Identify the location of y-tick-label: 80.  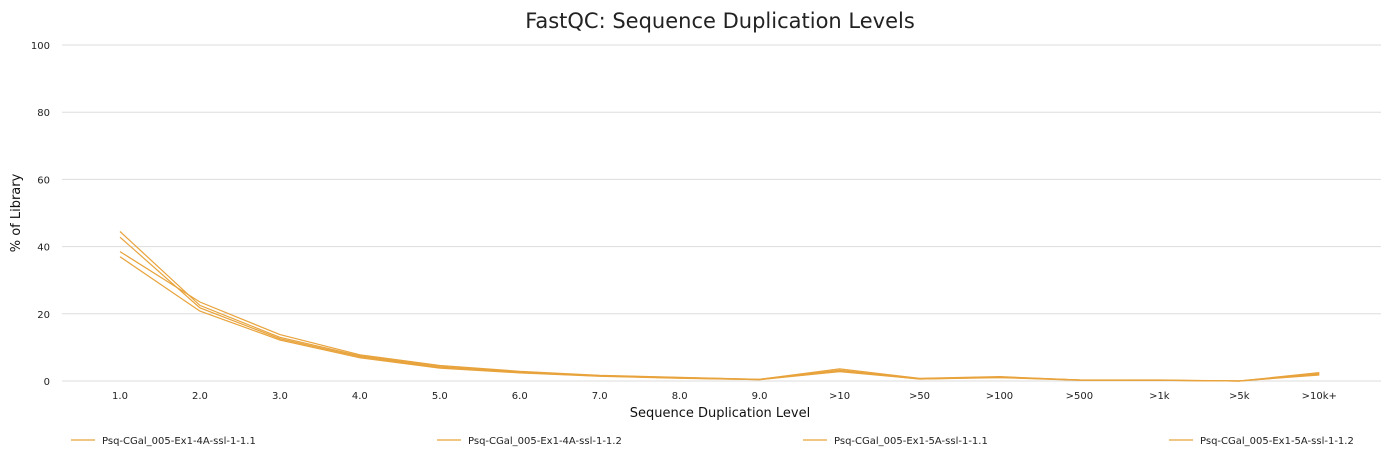
(43, 113).